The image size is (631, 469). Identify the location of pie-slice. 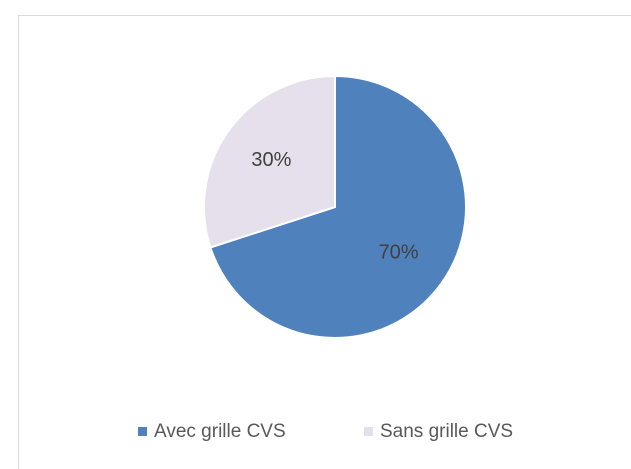
(269, 161).